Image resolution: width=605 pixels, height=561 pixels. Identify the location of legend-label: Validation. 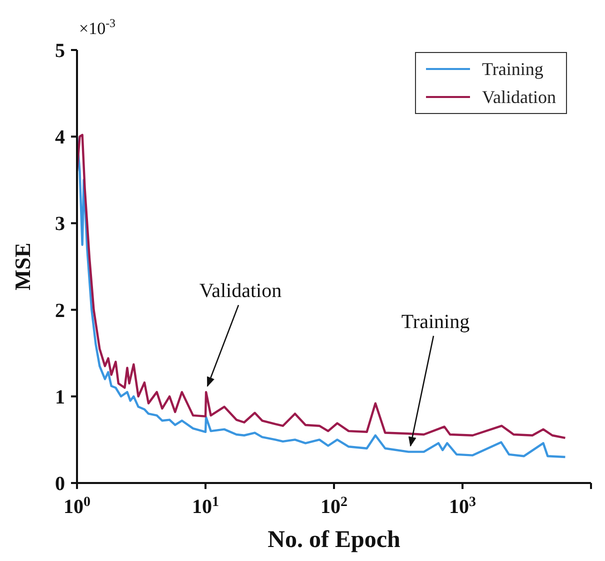
(519, 97).